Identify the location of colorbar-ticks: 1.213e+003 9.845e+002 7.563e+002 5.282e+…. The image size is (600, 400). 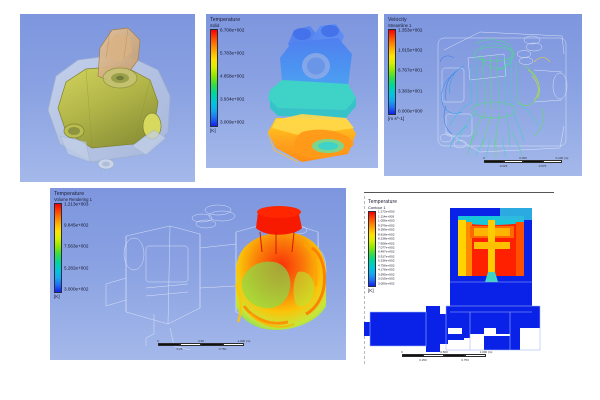
(81, 246).